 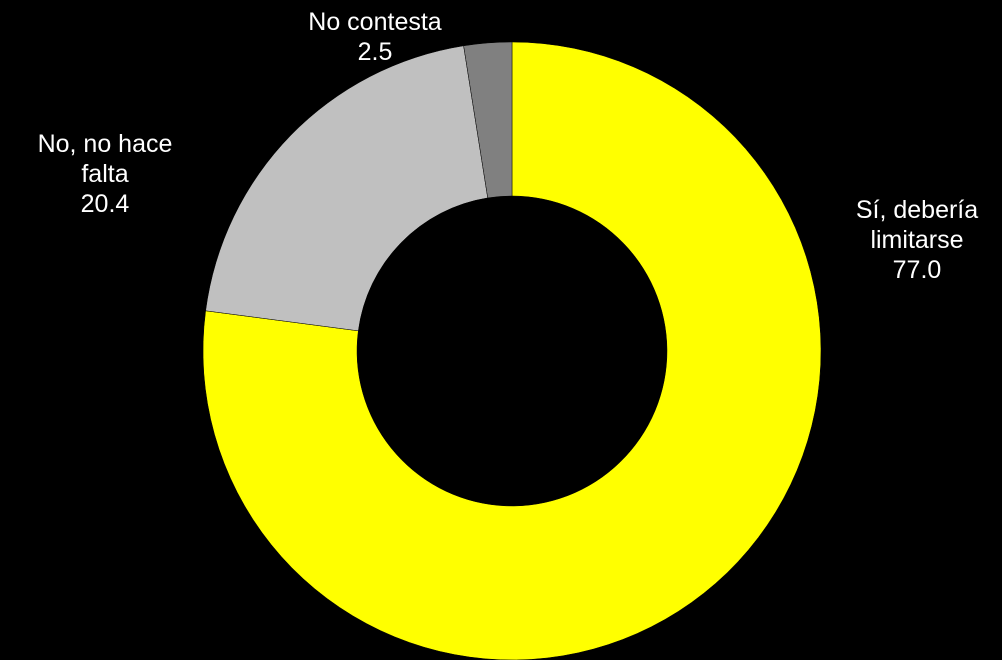 I want to click on label-no-no-hace-falta: No, no hace falta 20.4, so click(x=105, y=174).